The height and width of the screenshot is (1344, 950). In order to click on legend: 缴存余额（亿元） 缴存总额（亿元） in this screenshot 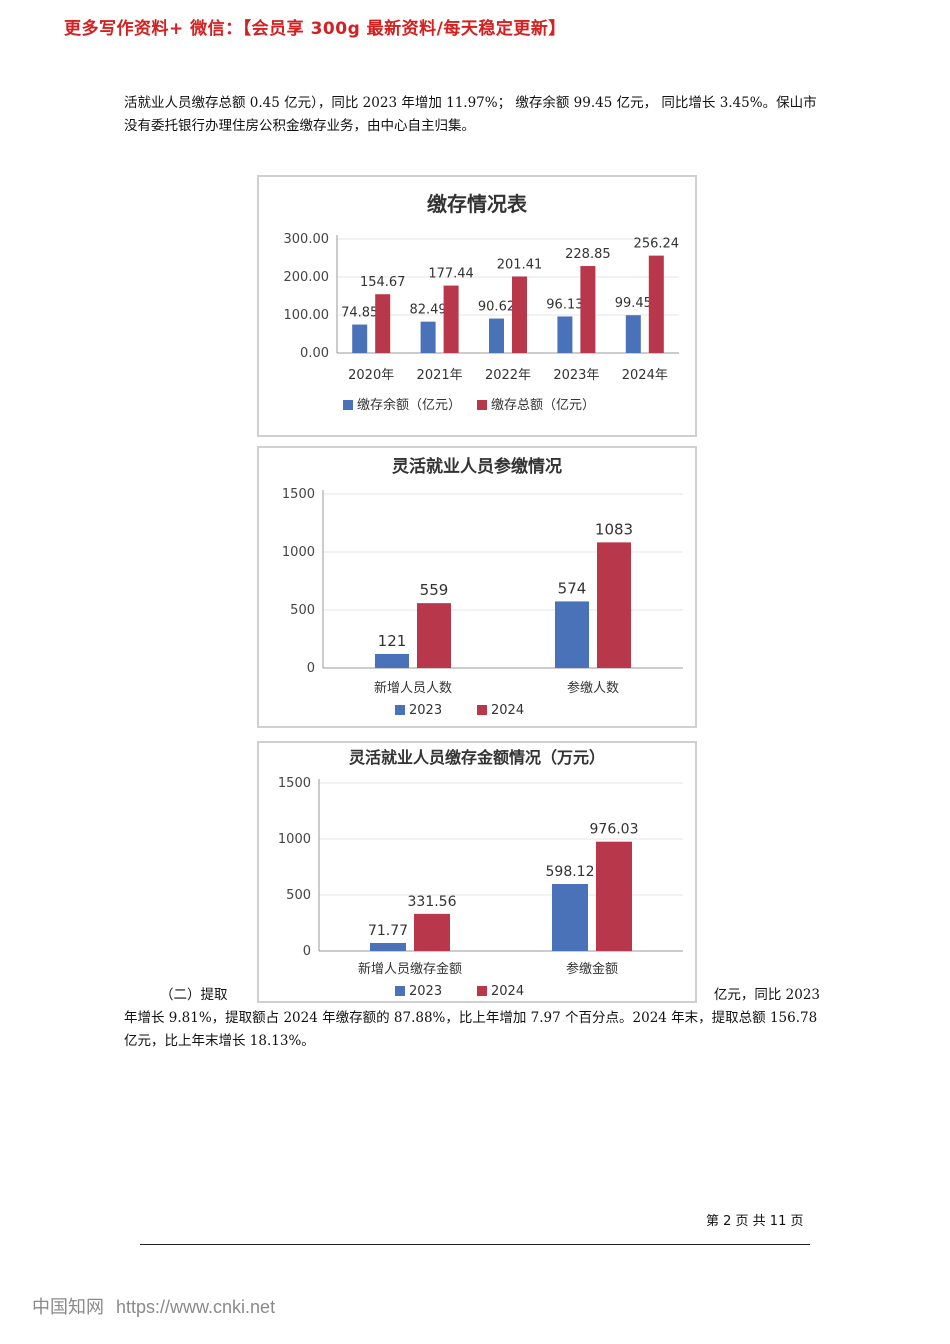, I will do `click(469, 405)`.